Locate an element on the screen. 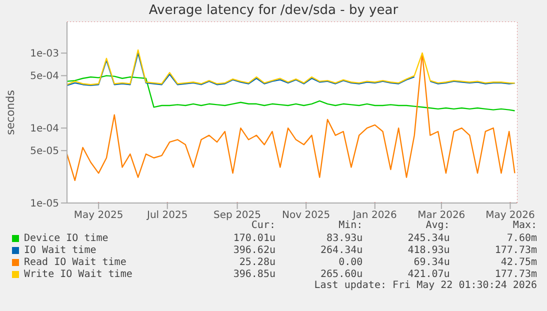 The image size is (547, 311). x-tick-label: Nov 2025 is located at coordinates (306, 216).